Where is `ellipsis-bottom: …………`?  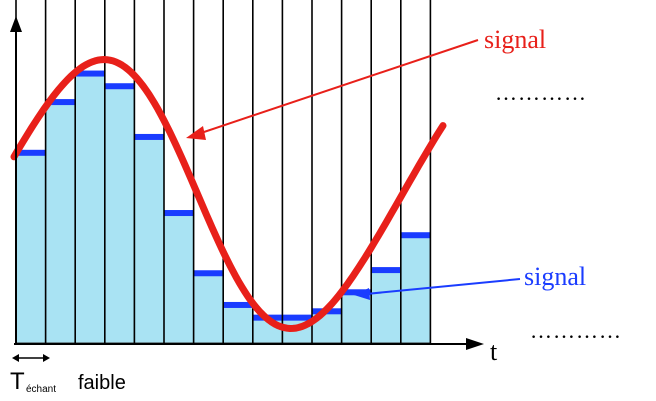 ellipsis-bottom: ………… is located at coordinates (576, 330).